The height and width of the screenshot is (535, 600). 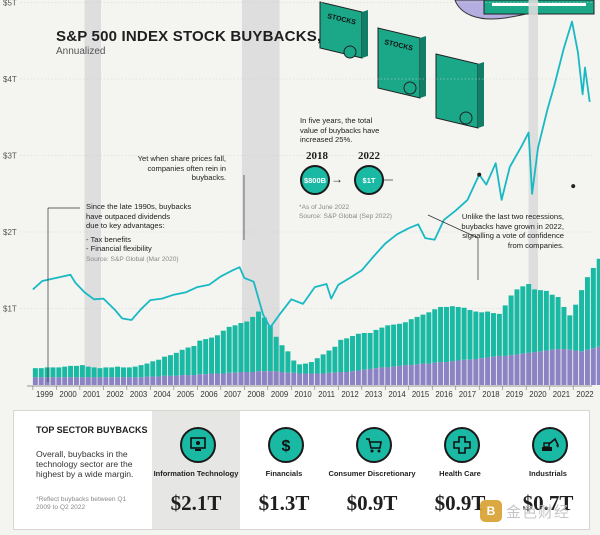 What do you see at coordinates (538, 512) in the screenshot?
I see `watermark-text: 金色财经` at bounding box center [538, 512].